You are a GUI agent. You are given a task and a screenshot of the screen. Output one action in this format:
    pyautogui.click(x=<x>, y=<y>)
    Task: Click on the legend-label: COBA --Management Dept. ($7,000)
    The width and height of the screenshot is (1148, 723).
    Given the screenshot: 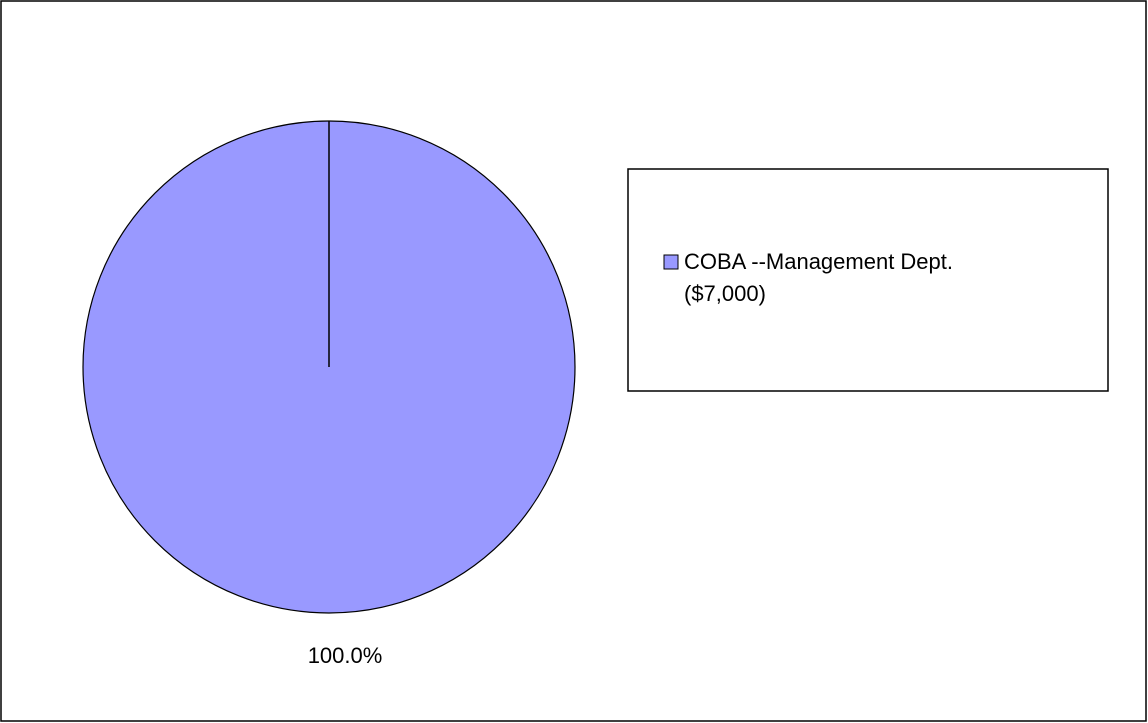 What is the action you would take?
    pyautogui.click(x=819, y=277)
    